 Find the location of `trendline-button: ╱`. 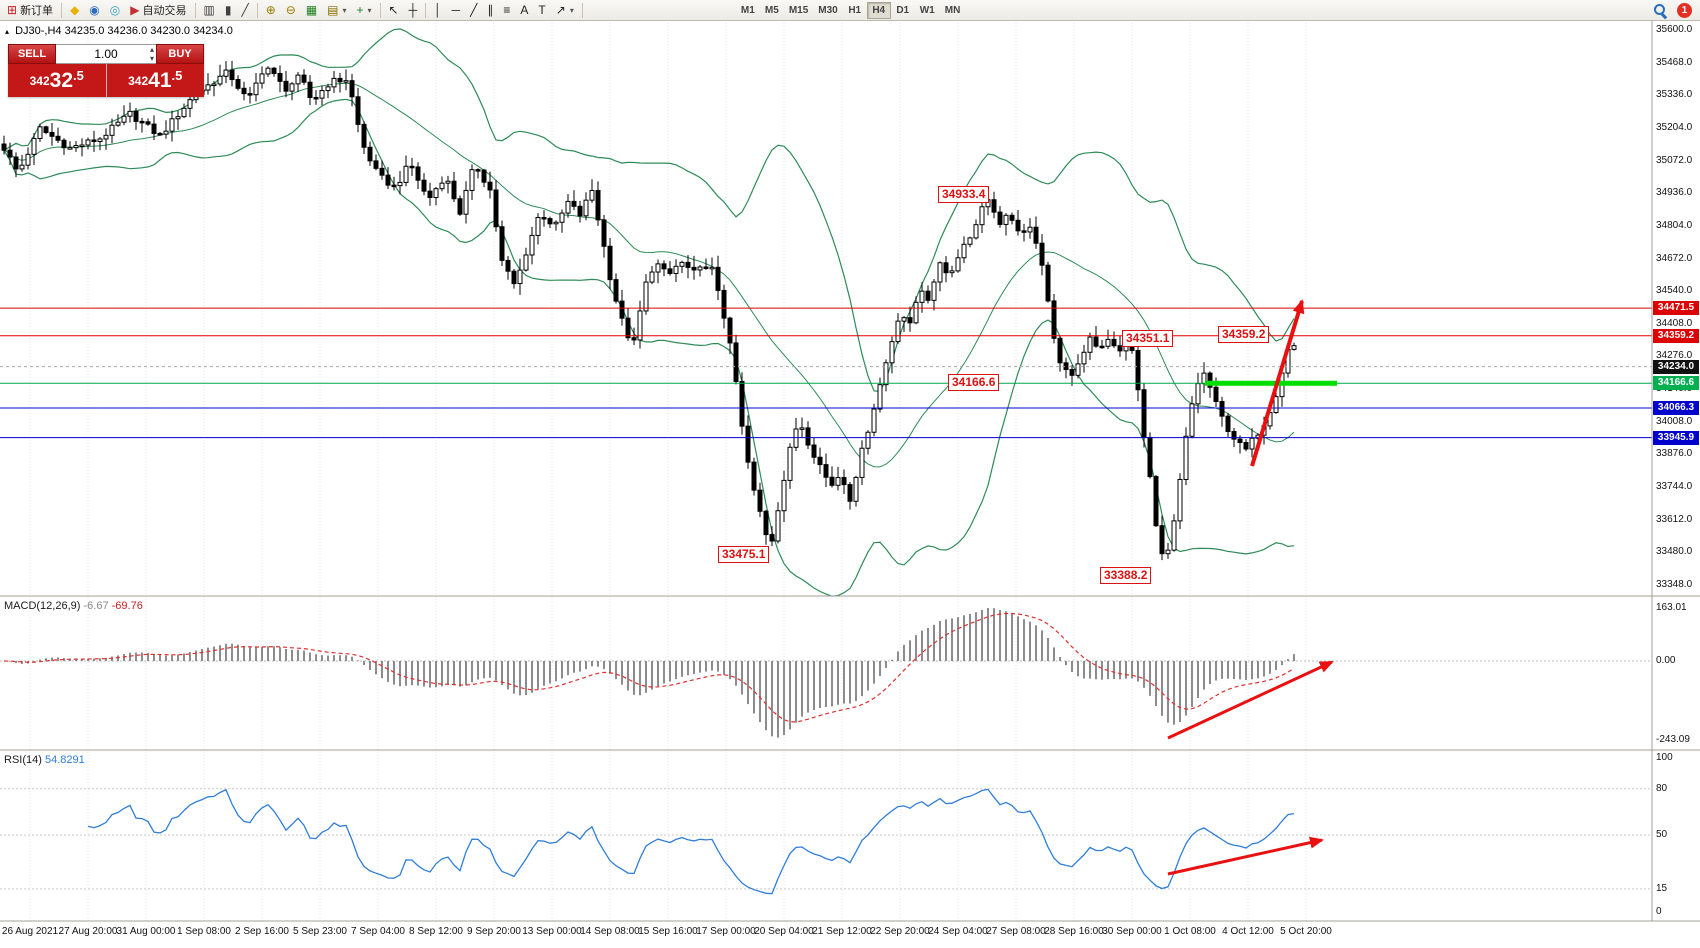

trendline-button: ╱ is located at coordinates (473, 10).